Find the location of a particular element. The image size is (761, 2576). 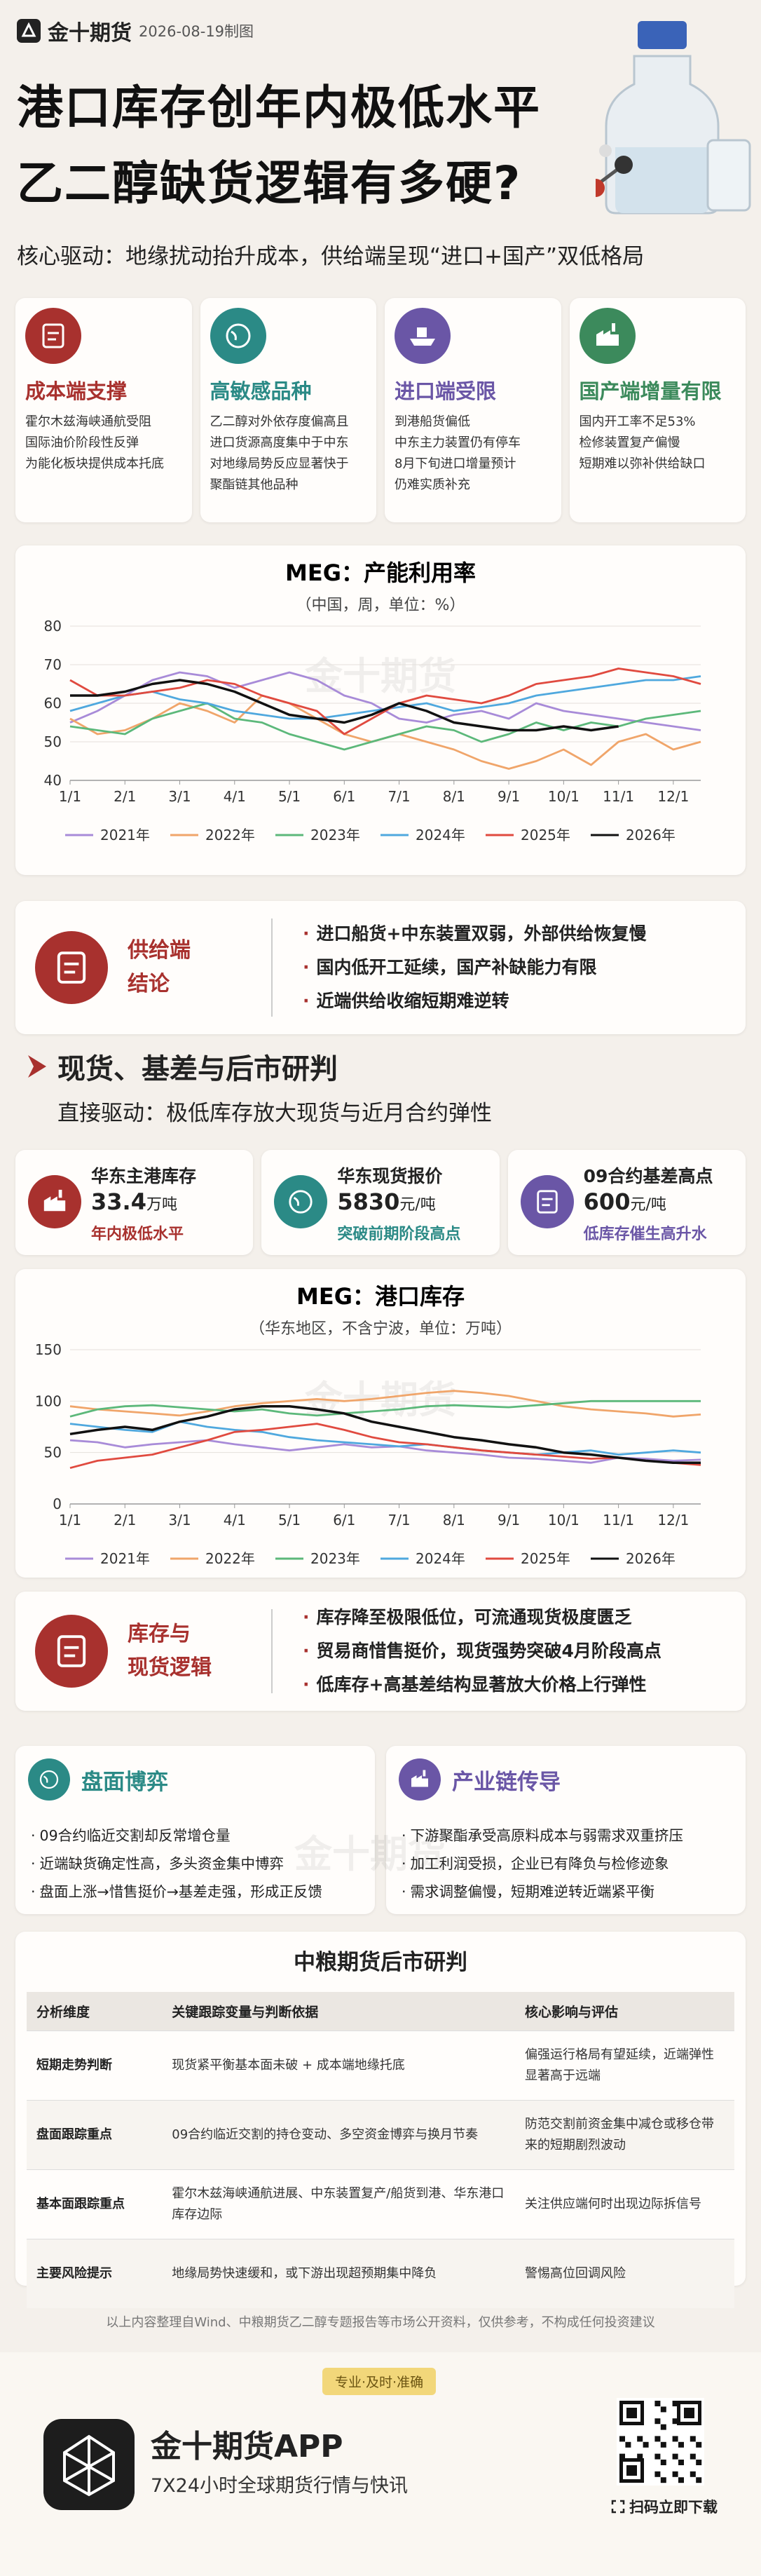

date: 2026-08-19制图 is located at coordinates (196, 31).